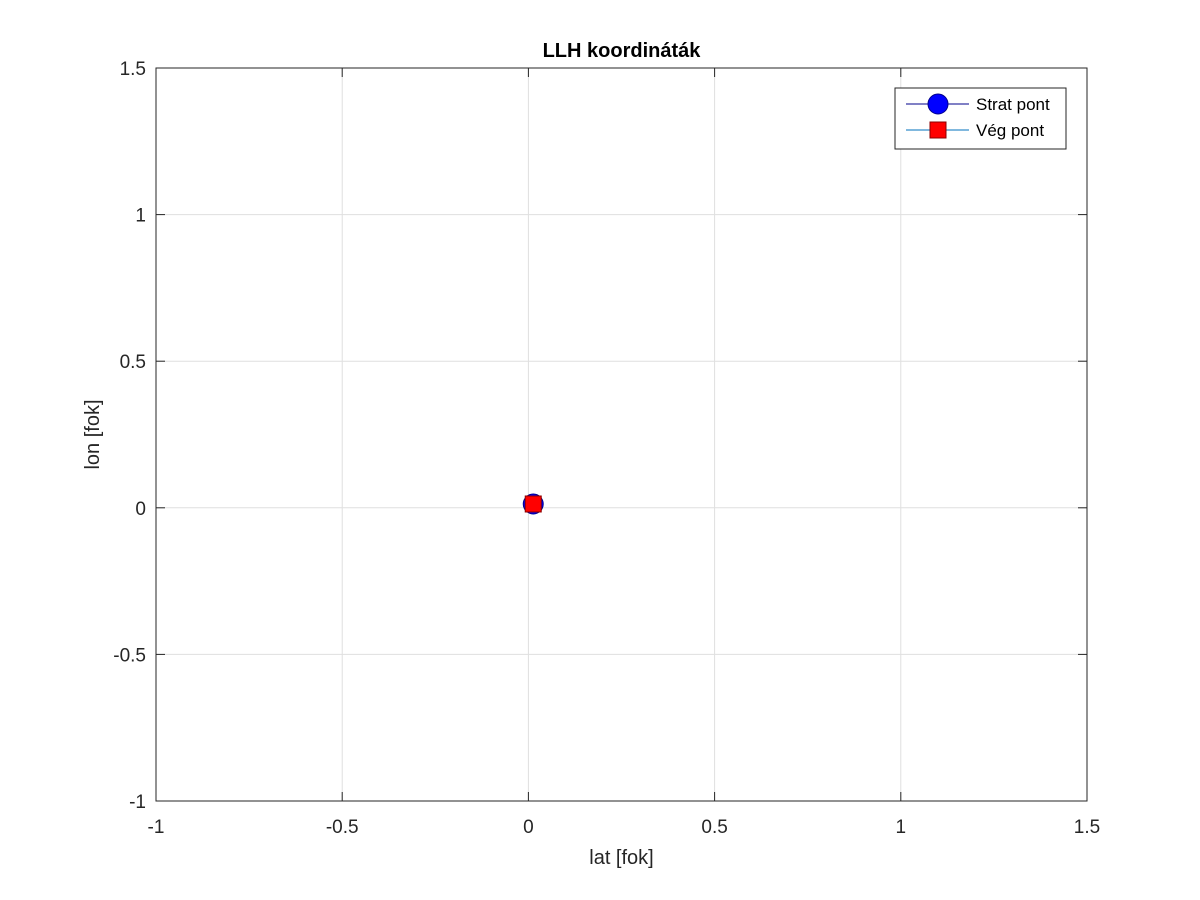 The width and height of the screenshot is (1200, 900). I want to click on end-point-marker, so click(533, 504).